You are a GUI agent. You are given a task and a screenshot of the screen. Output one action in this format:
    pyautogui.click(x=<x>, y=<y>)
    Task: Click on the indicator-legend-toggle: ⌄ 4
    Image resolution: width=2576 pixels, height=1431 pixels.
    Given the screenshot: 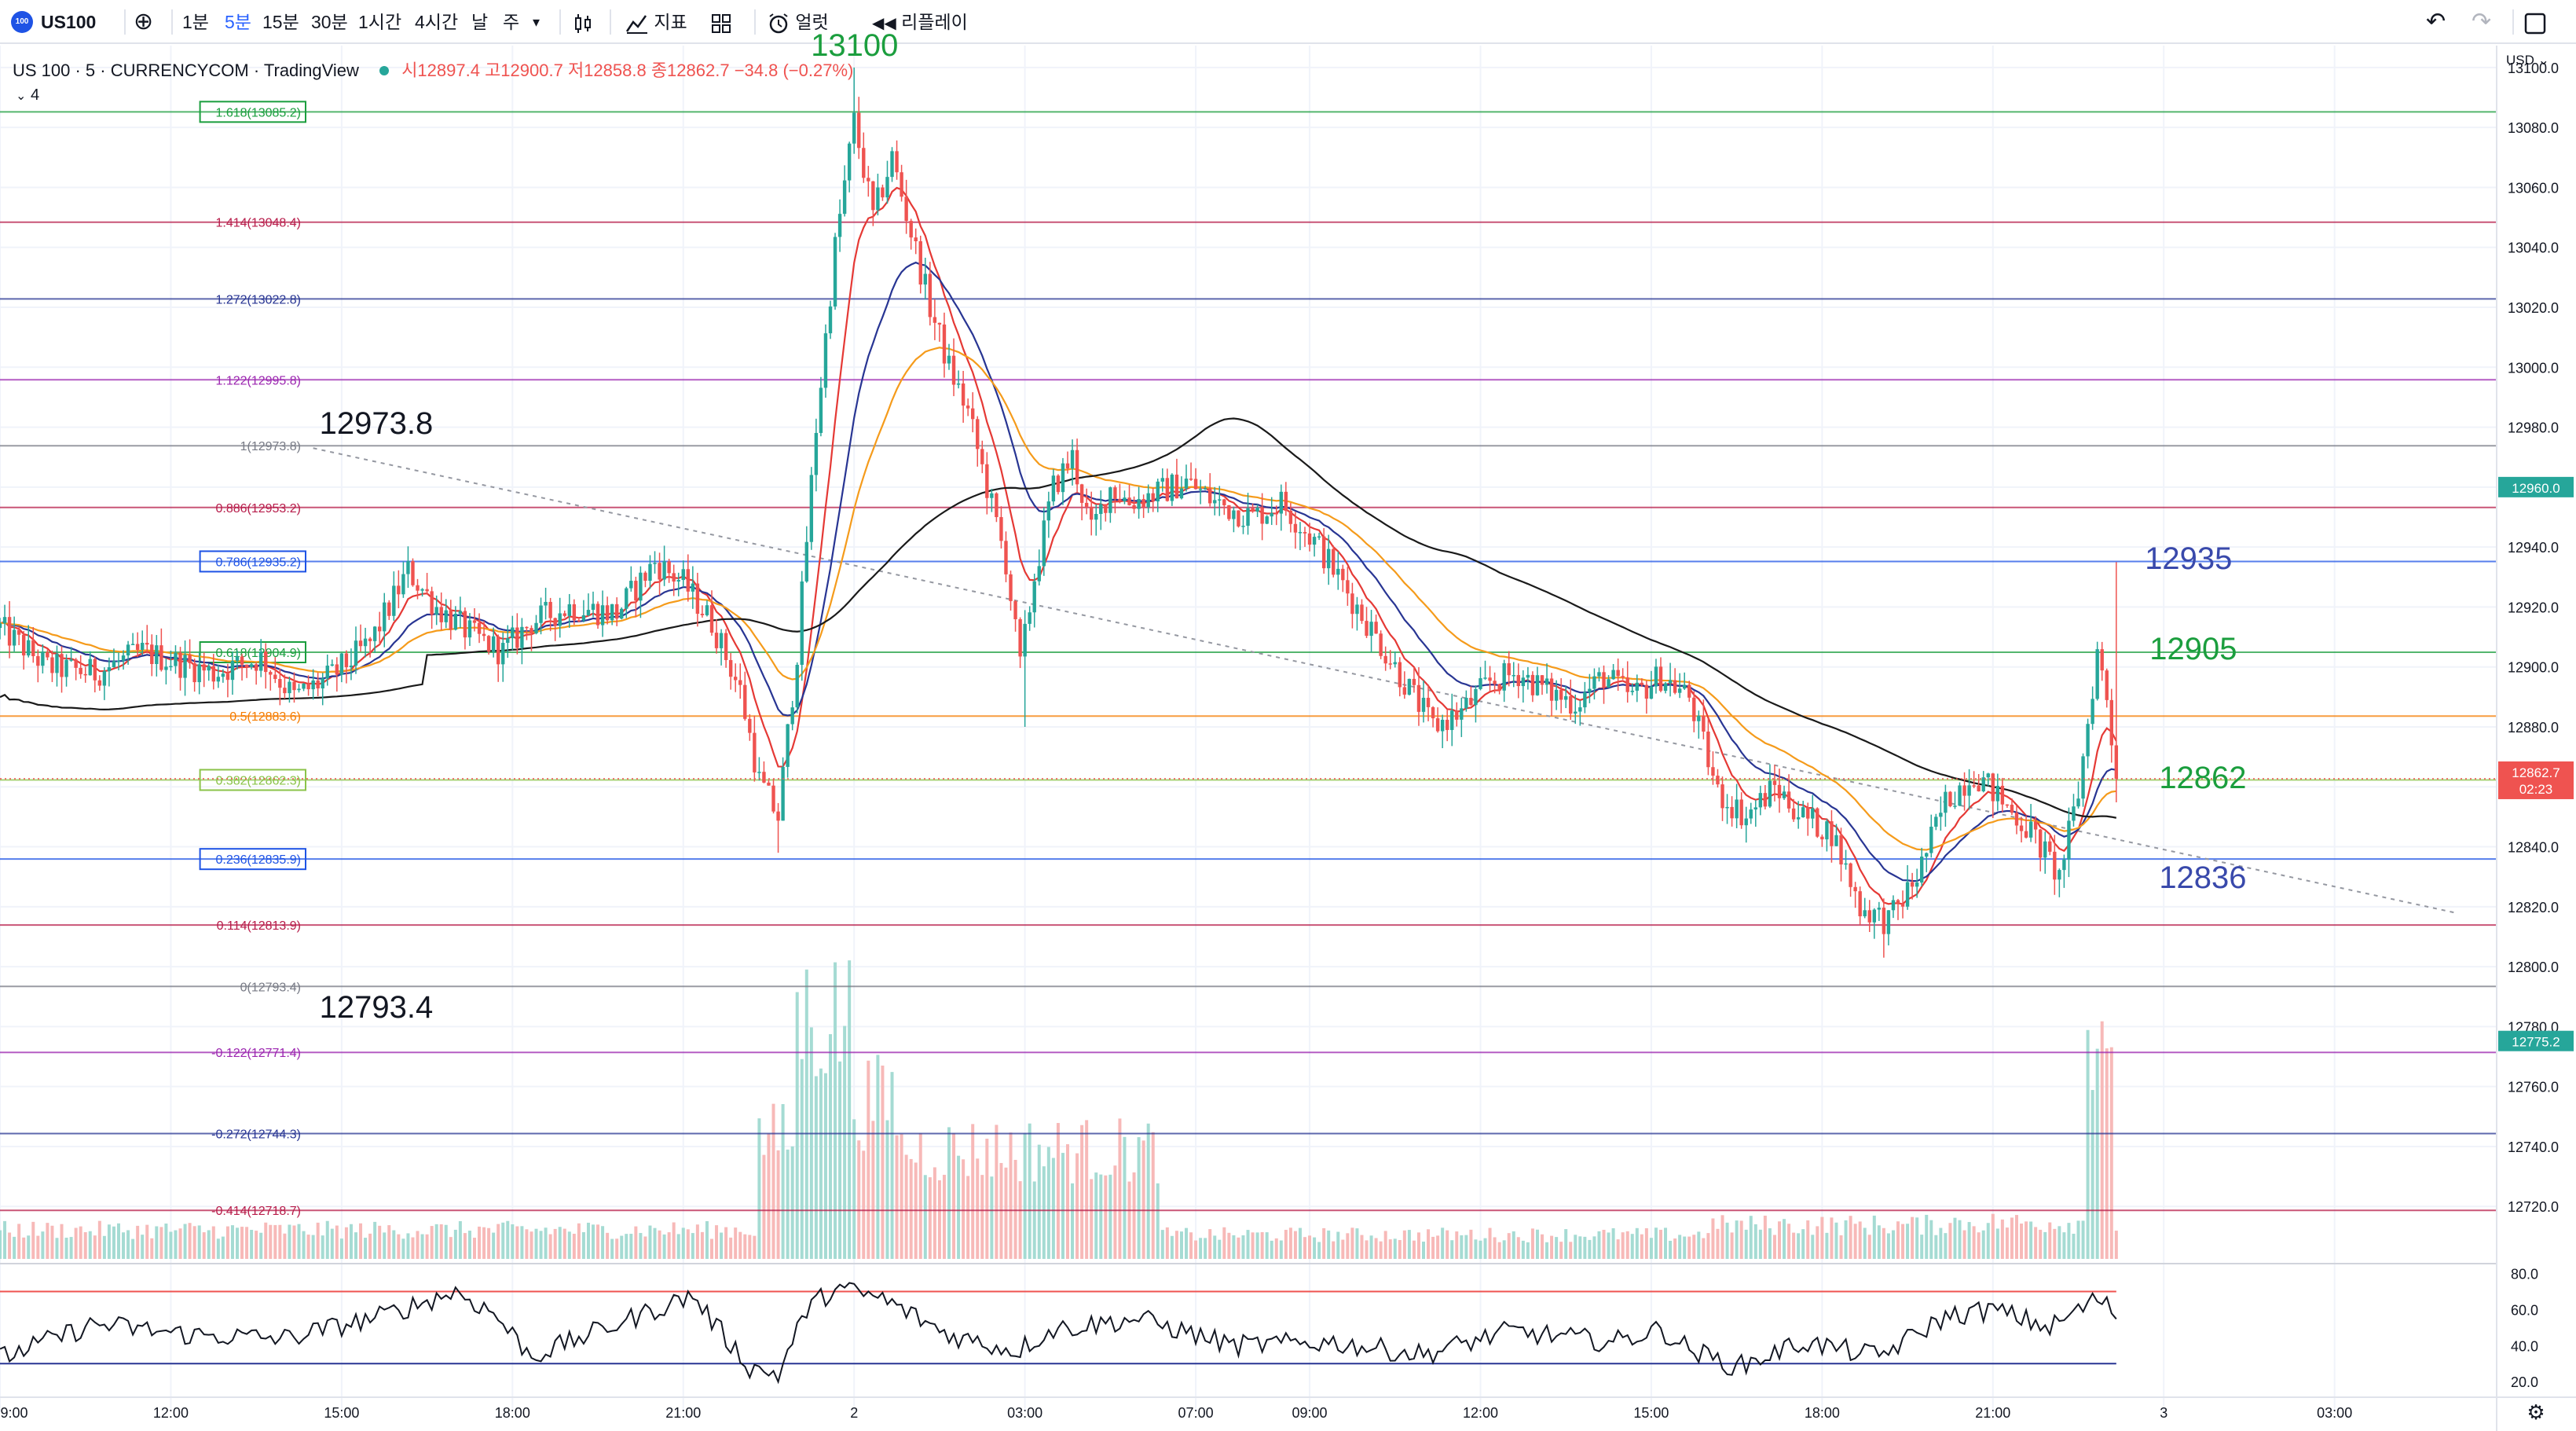 What is the action you would take?
    pyautogui.click(x=27, y=95)
    